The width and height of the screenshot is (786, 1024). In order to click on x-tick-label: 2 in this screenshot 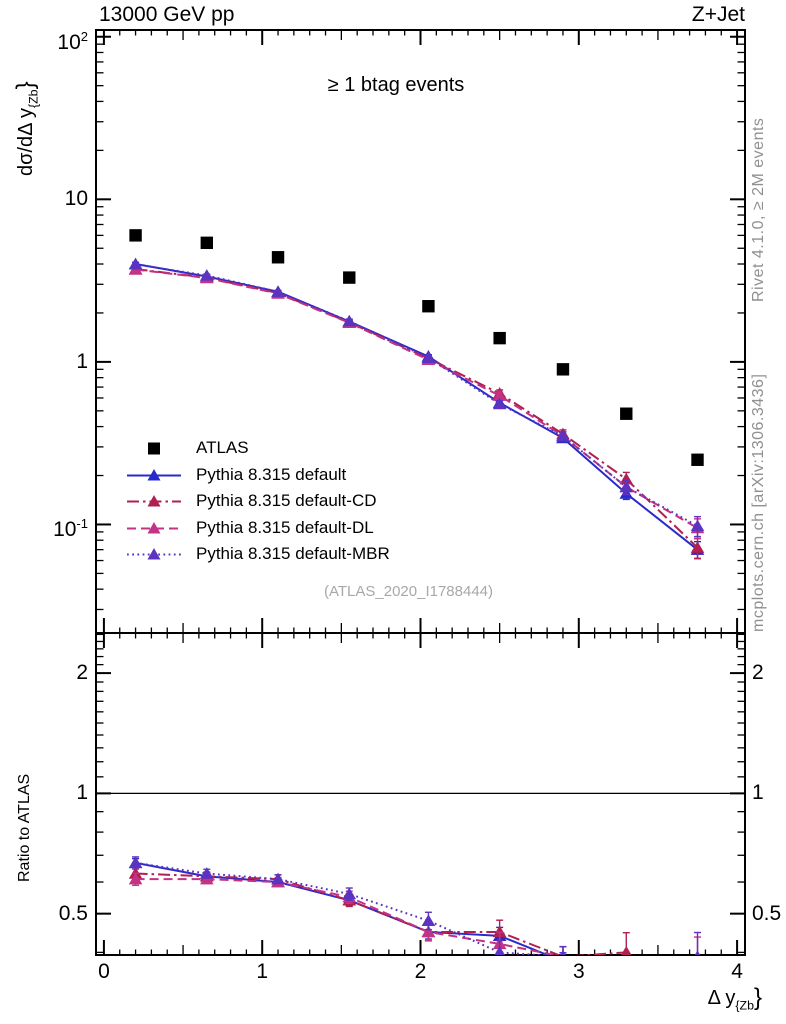, I will do `click(420, 971)`.